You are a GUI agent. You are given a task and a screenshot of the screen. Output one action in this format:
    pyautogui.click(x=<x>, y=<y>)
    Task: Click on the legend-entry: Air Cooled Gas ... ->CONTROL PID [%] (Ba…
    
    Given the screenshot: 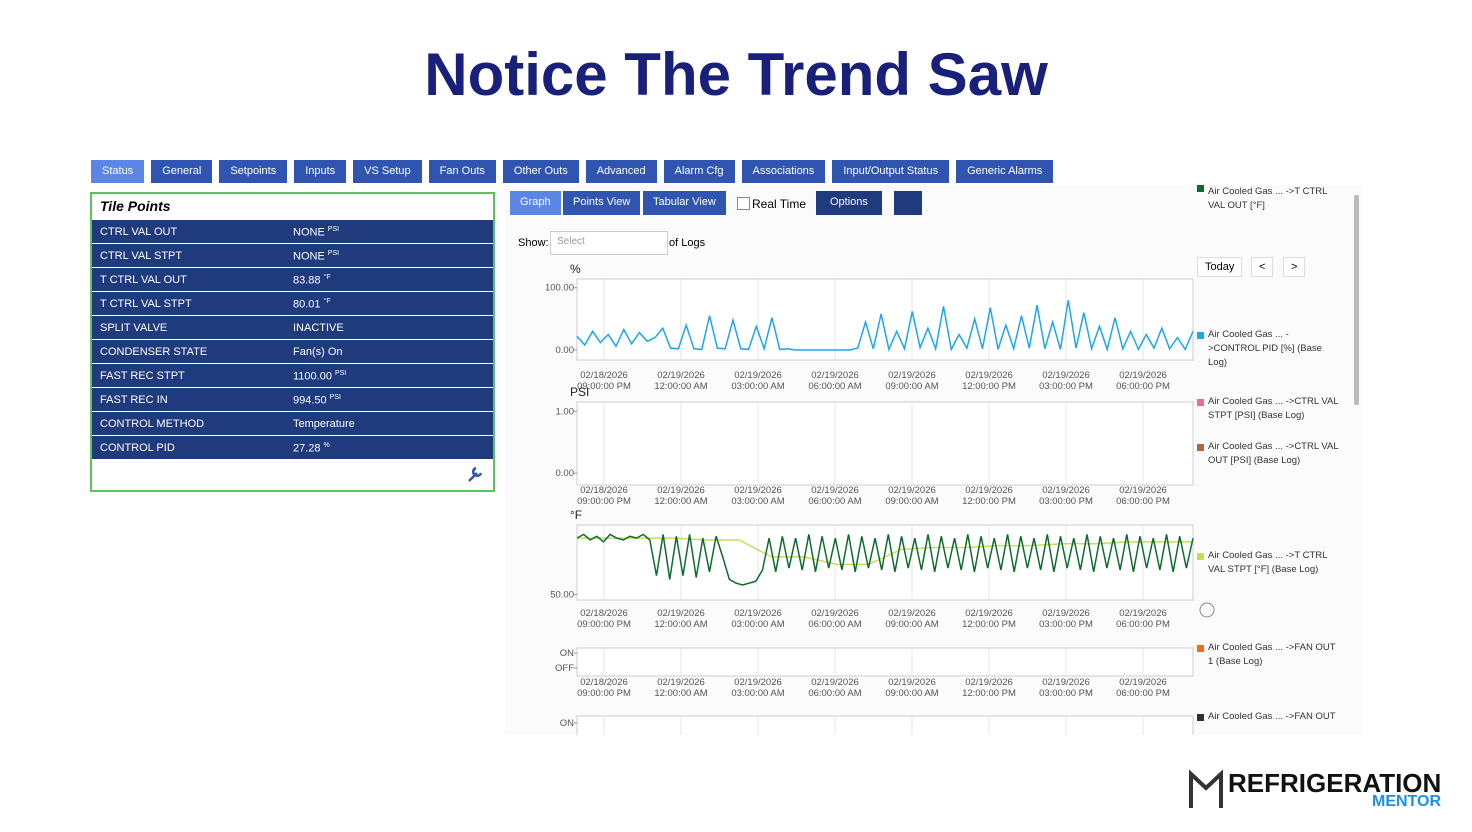 What is the action you would take?
    pyautogui.click(x=1265, y=348)
    